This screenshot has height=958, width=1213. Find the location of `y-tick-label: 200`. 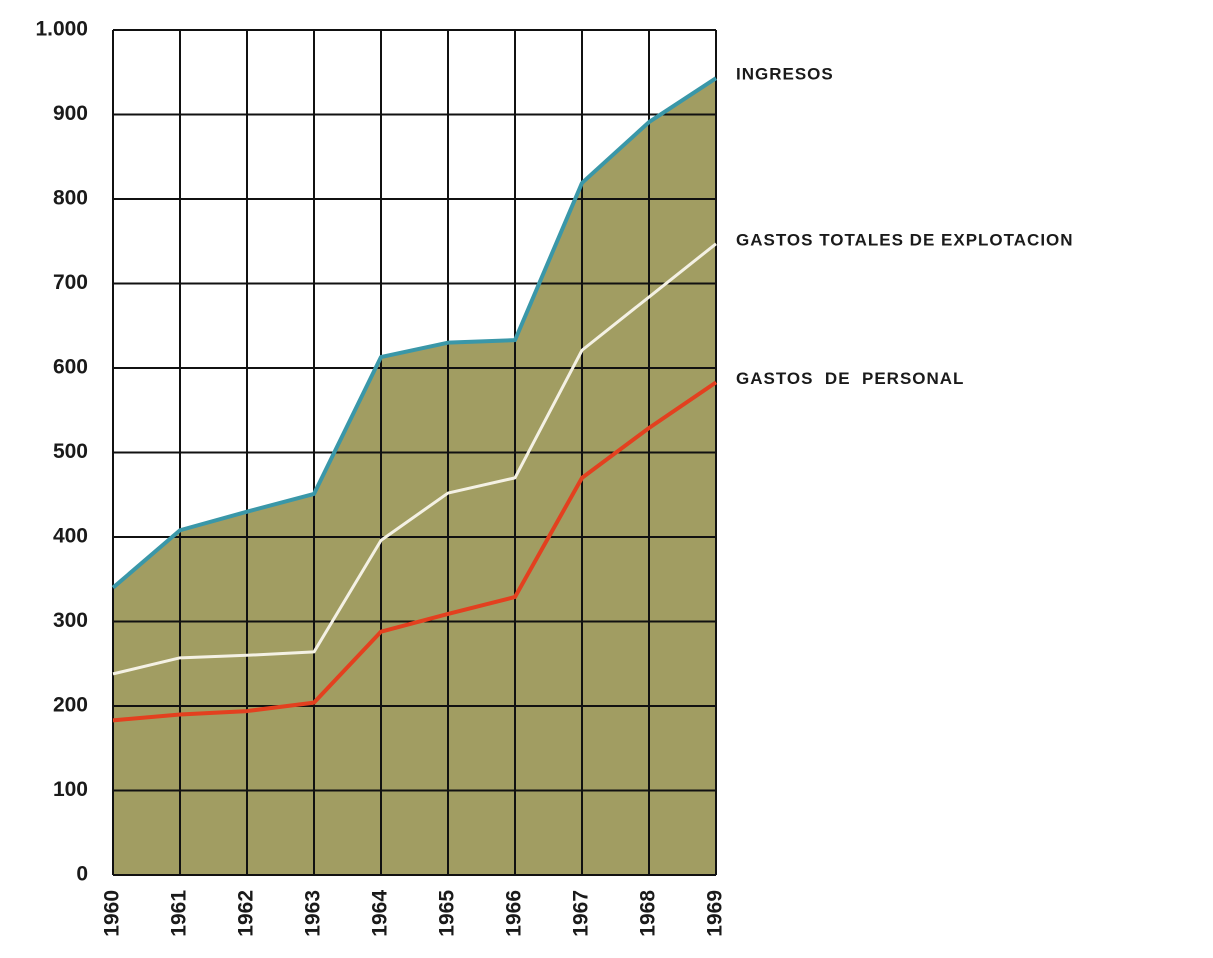

y-tick-label: 200 is located at coordinates (70, 705).